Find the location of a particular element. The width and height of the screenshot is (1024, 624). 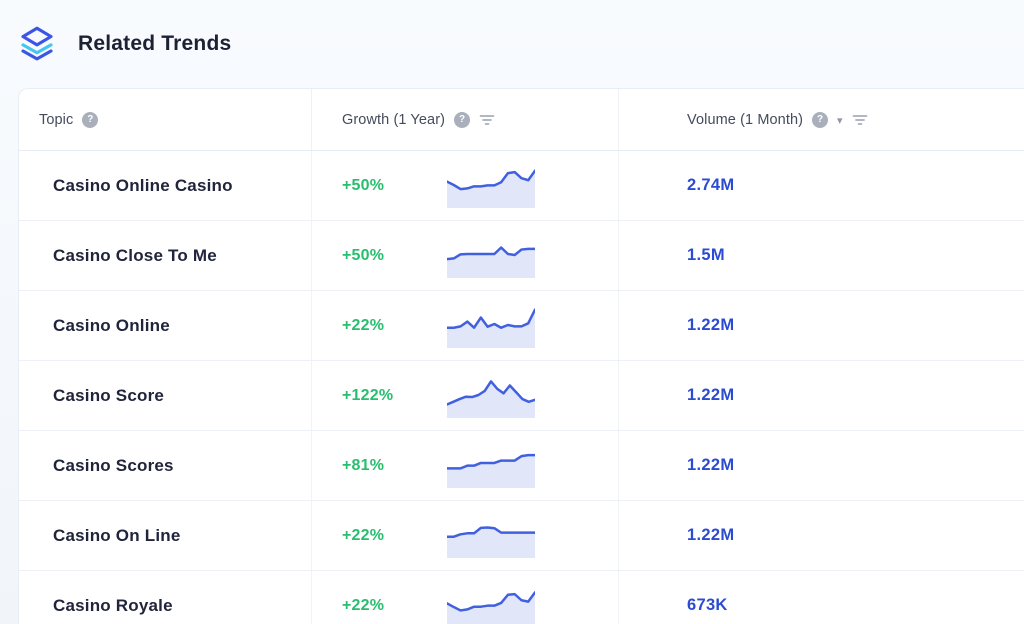

topic-cell: Casino On Line is located at coordinates (165, 535).